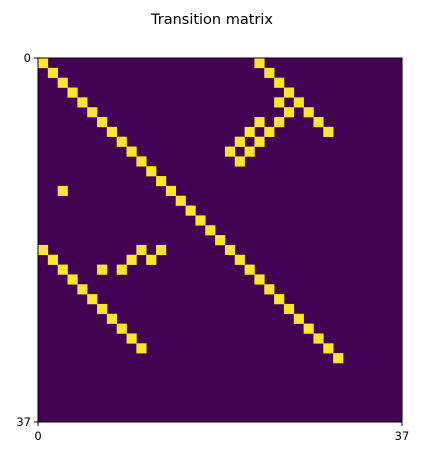 The image size is (425, 461). Describe the element at coordinates (27, 58) in the screenshot. I see `y-tick-label: 0` at that location.